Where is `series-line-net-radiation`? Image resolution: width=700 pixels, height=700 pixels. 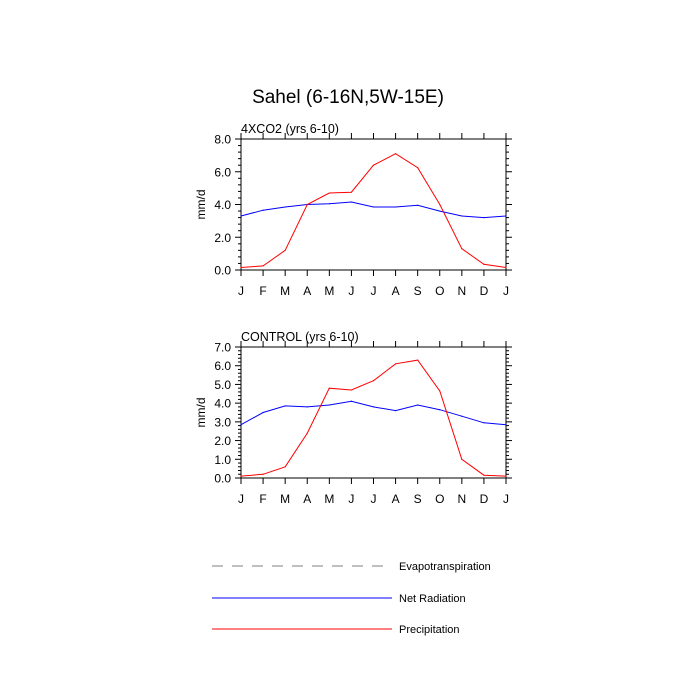
series-line-net-radiation is located at coordinates (373, 210).